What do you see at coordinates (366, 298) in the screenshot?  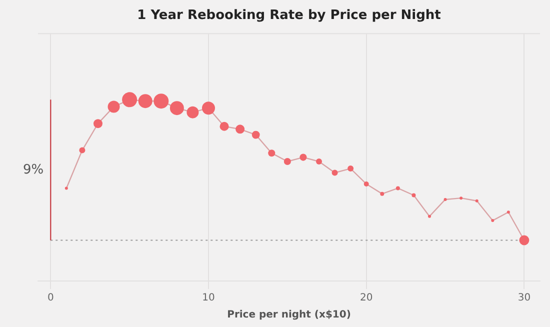 I see `x-tick-label: 20` at bounding box center [366, 298].